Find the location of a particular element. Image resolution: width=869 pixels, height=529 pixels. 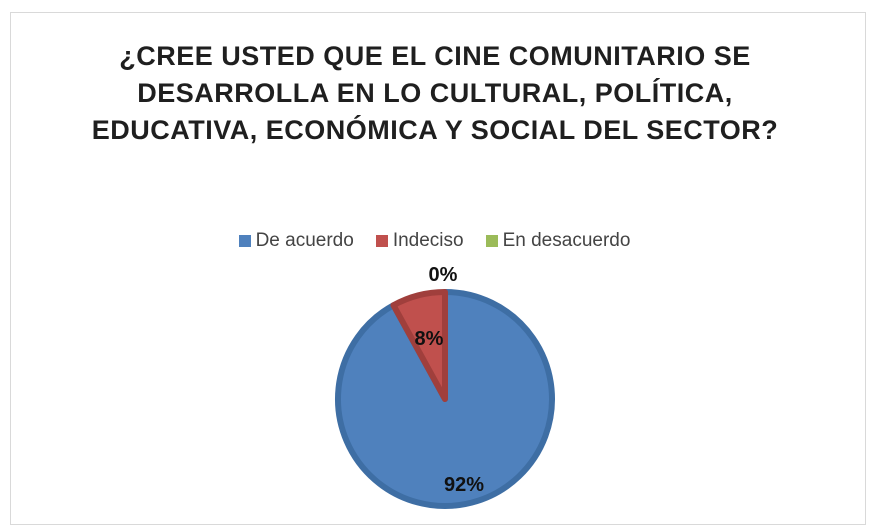

data-label-indeciso: 8% is located at coordinates (429, 339).